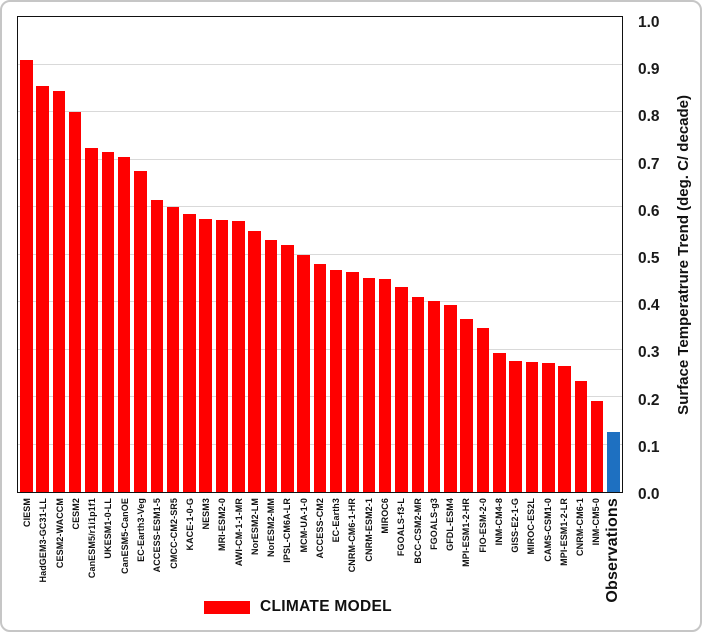 This screenshot has height=632, width=702. What do you see at coordinates (466, 405) in the screenshot?
I see `bar-mpi-esm1-2-hr` at bounding box center [466, 405].